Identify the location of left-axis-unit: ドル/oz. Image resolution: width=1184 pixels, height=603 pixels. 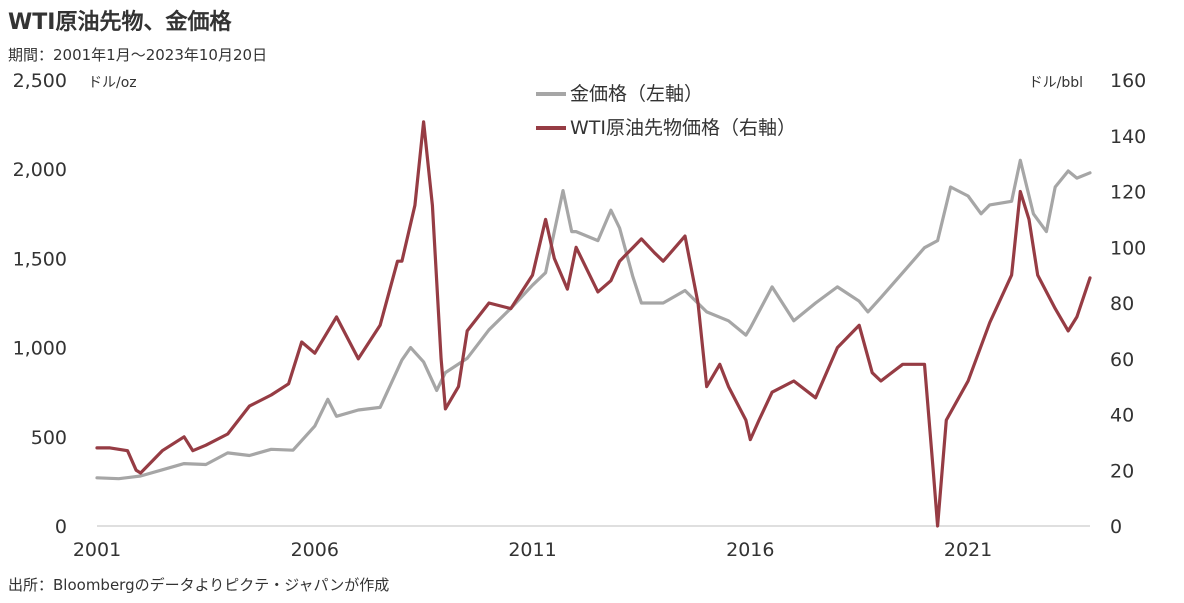
(112, 83).